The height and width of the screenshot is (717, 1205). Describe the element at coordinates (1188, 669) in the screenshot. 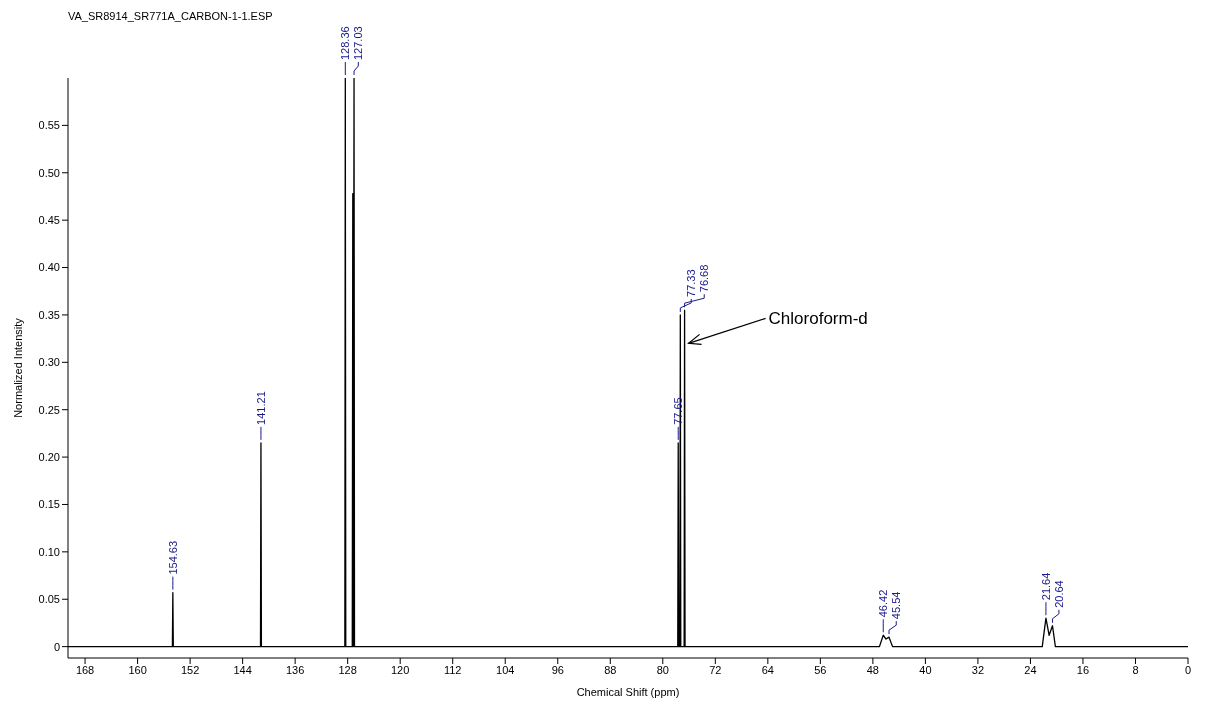

I see `x-tick-label: 0` at that location.